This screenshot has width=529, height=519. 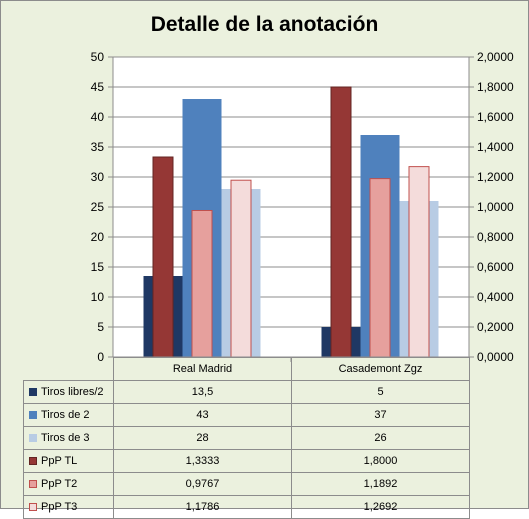 I want to click on left-tick-label: 0, so click(x=100, y=357).